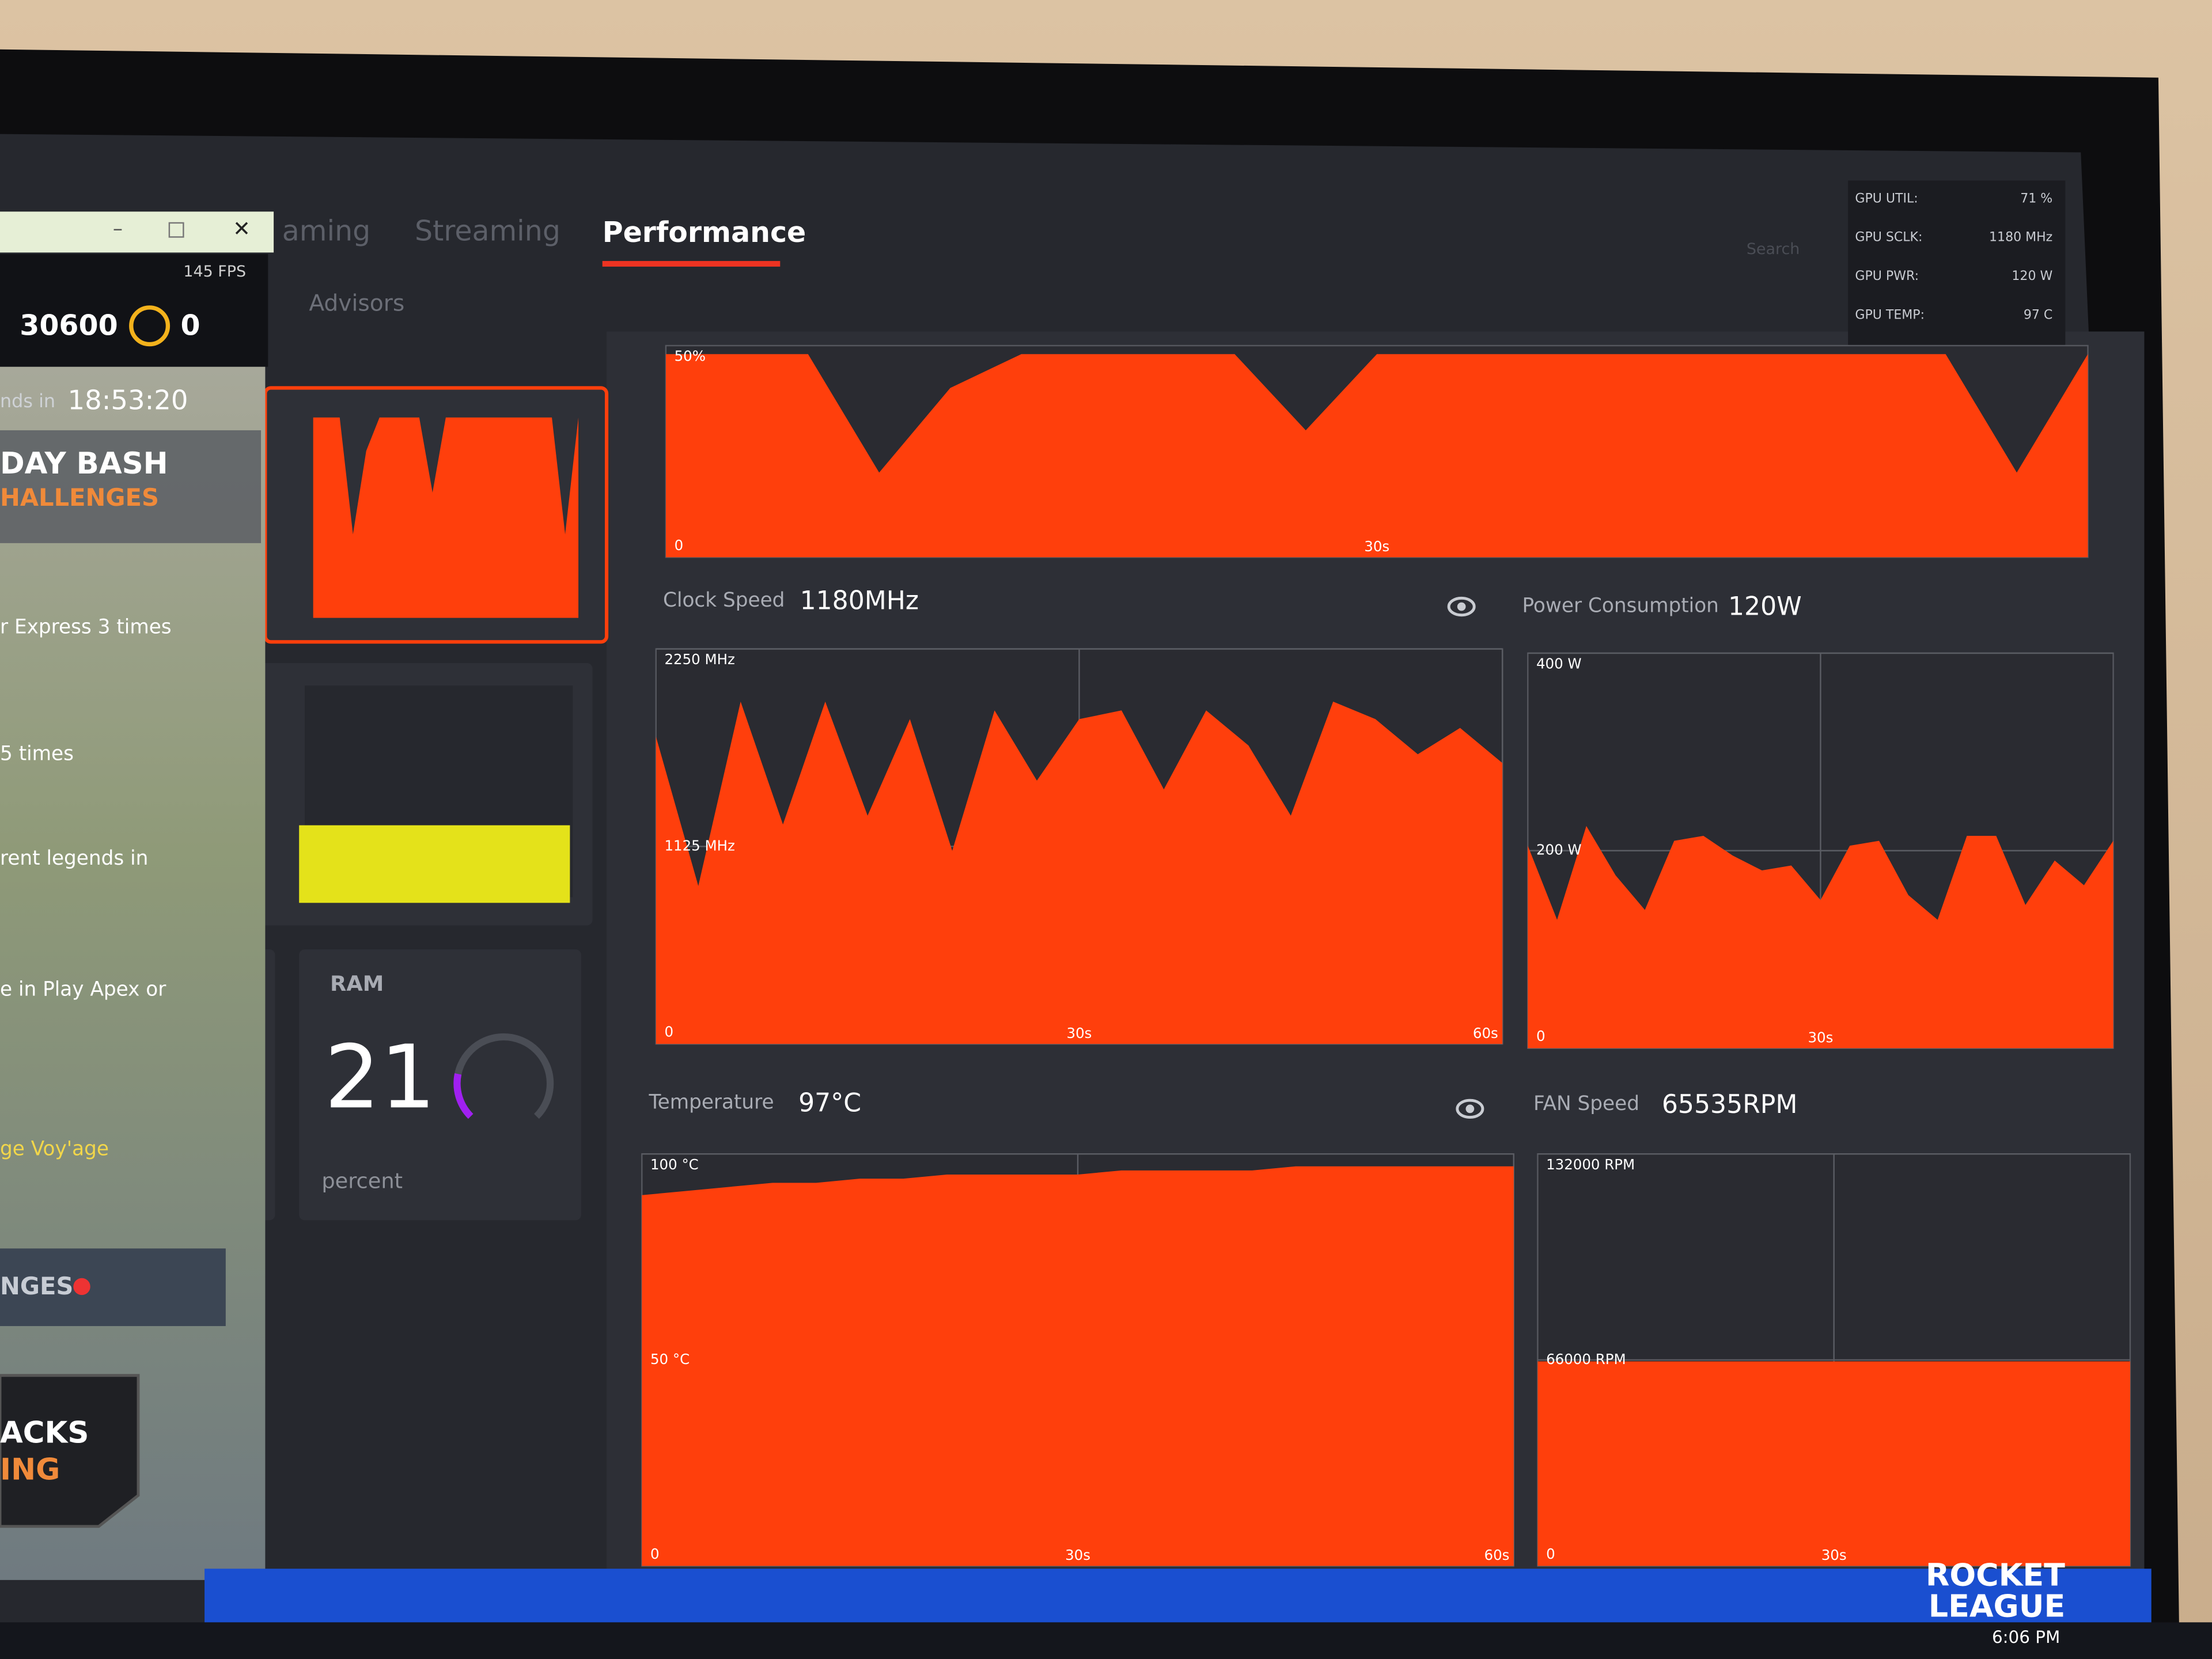 The width and height of the screenshot is (2212, 1659). What do you see at coordinates (1887, 276) in the screenshot?
I see `metric-label: GPU PWR:` at bounding box center [1887, 276].